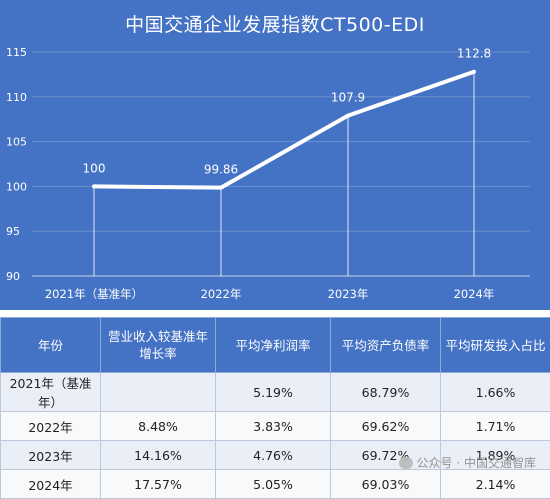  I want to click on table-cell: 69.03%, so click(386, 484).